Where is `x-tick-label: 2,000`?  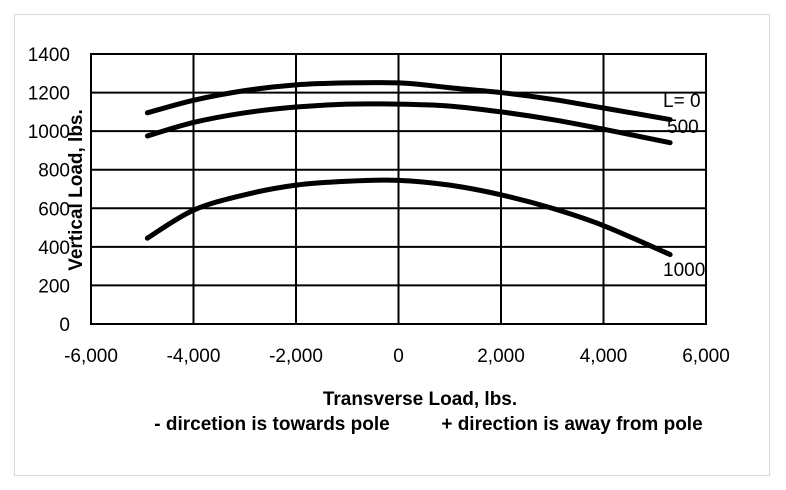 x-tick-label: 2,000 is located at coordinates (501, 356).